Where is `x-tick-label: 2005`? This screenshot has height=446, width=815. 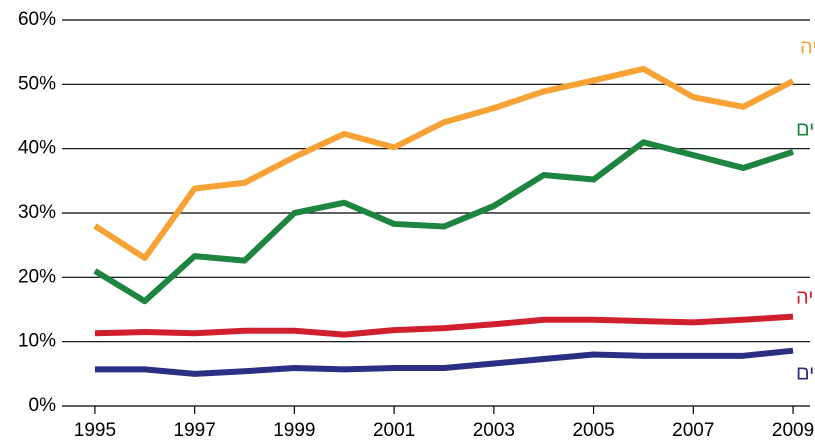
x-tick-label: 2005 is located at coordinates (593, 430).